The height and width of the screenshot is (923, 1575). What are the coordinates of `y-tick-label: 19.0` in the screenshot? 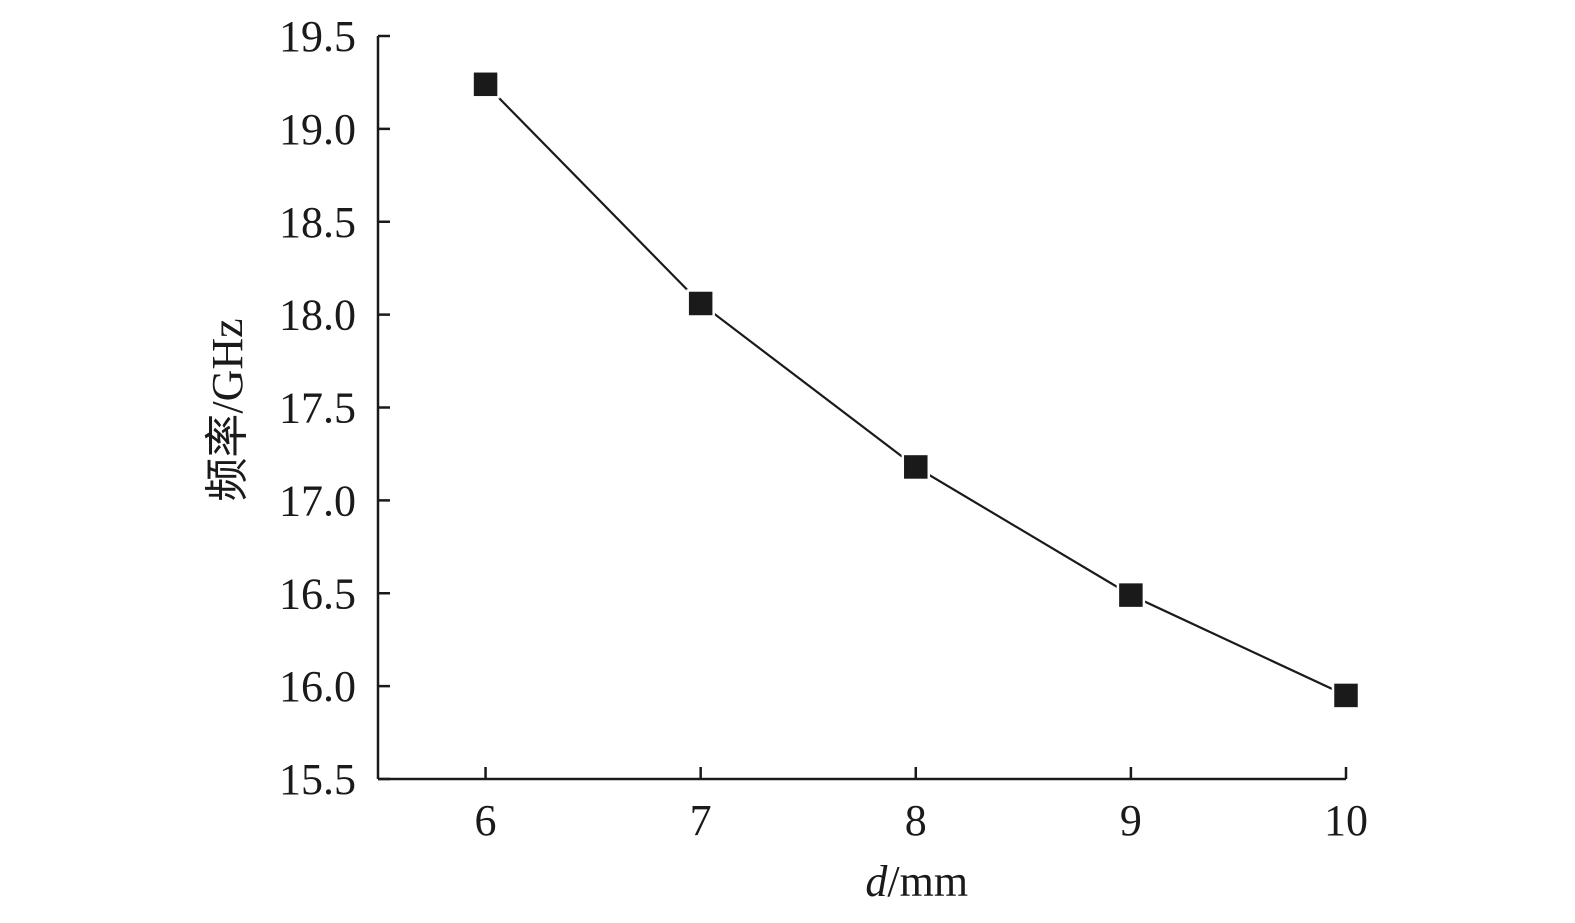 It's located at (317, 129).